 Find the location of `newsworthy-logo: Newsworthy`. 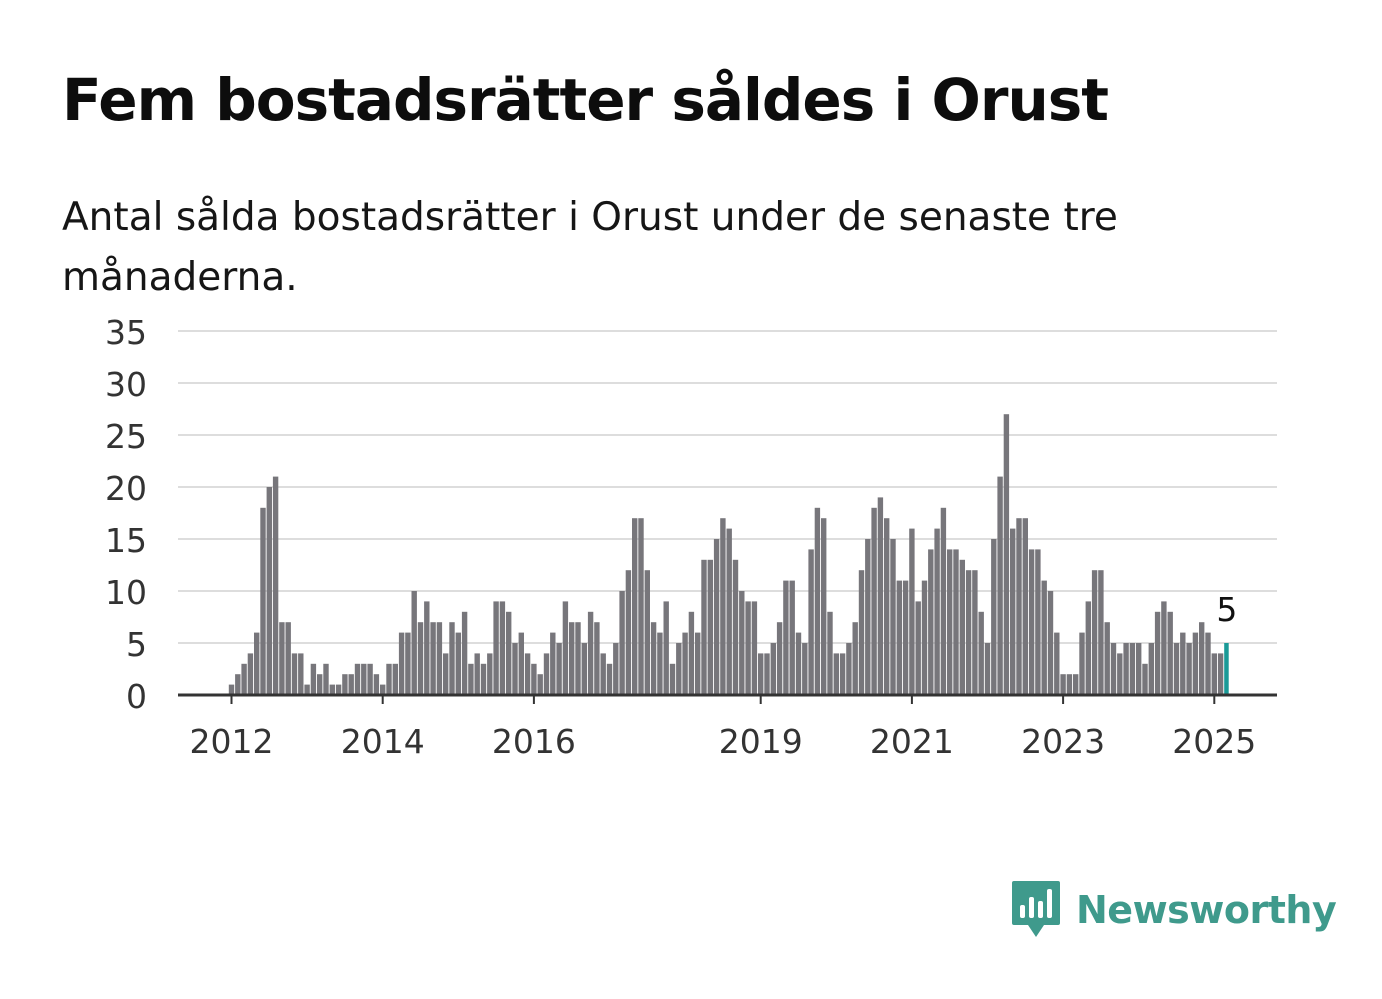

newsworthy-logo: Newsworthy is located at coordinates (1173, 910).